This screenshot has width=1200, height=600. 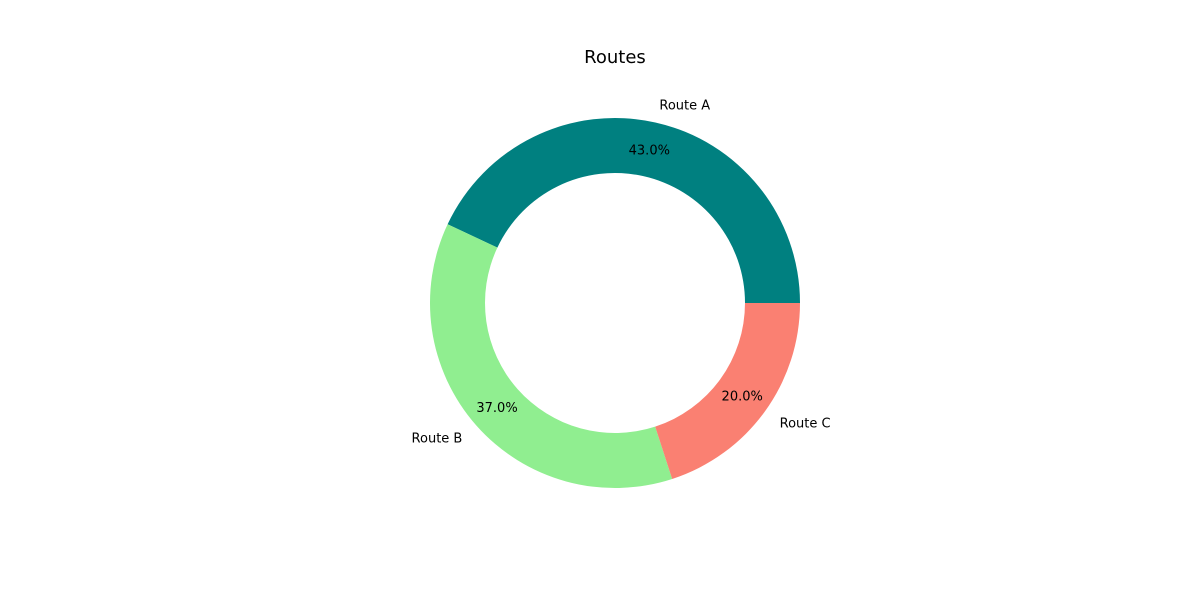 I want to click on chart-title: Routes, so click(x=615, y=57).